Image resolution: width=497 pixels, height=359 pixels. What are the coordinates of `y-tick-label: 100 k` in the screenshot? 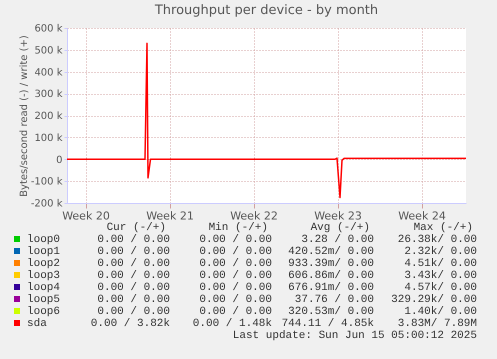 It's located at (48, 138).